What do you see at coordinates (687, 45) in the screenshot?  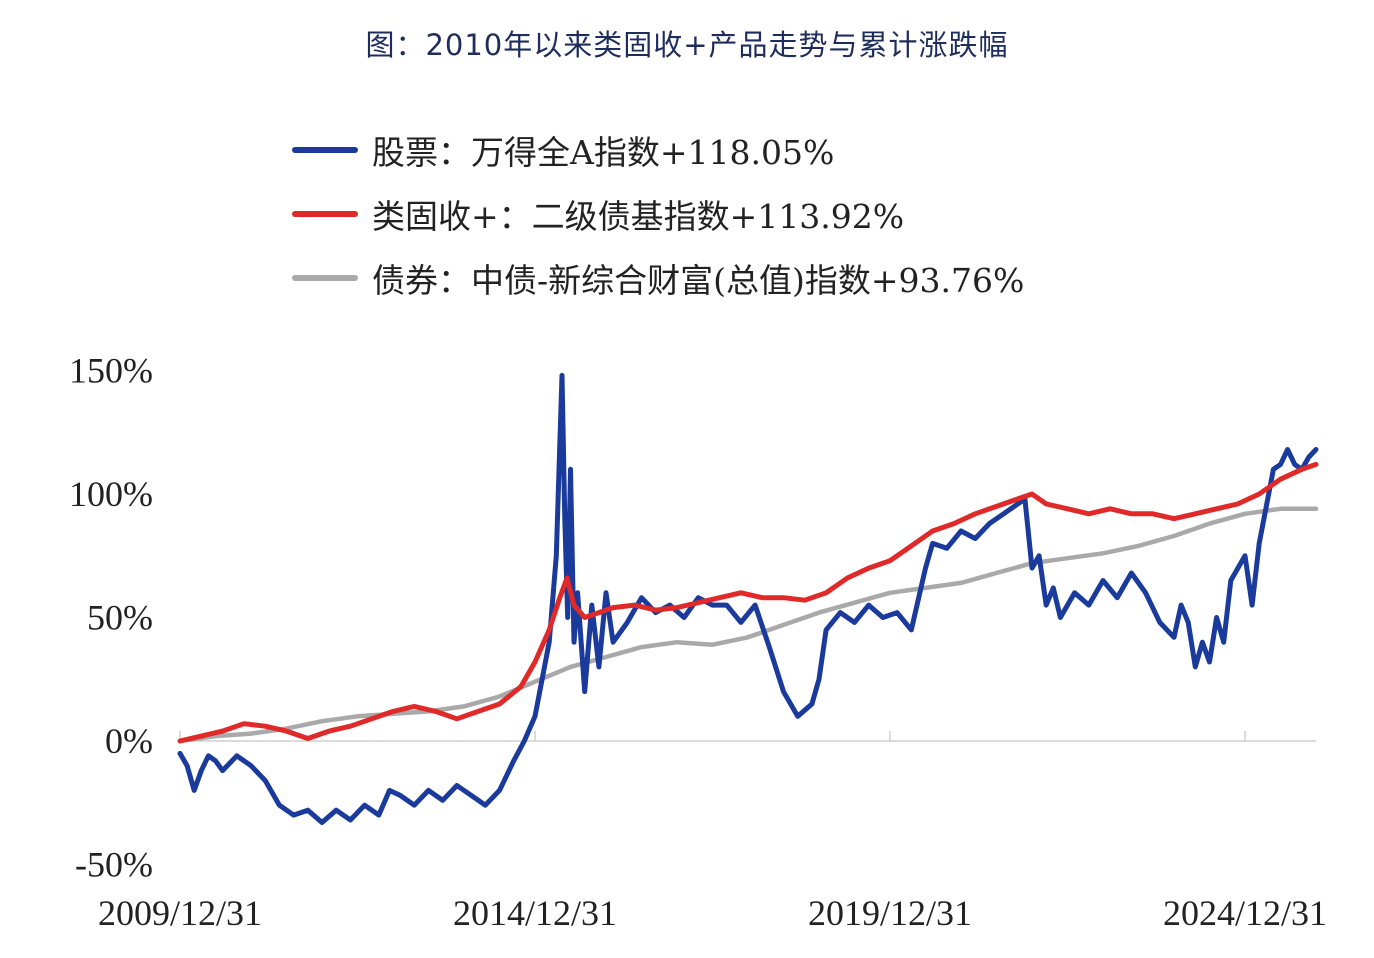 I see `chart-title: 图：2010年以来类固收+产品走势与累计涨跌幅` at bounding box center [687, 45].